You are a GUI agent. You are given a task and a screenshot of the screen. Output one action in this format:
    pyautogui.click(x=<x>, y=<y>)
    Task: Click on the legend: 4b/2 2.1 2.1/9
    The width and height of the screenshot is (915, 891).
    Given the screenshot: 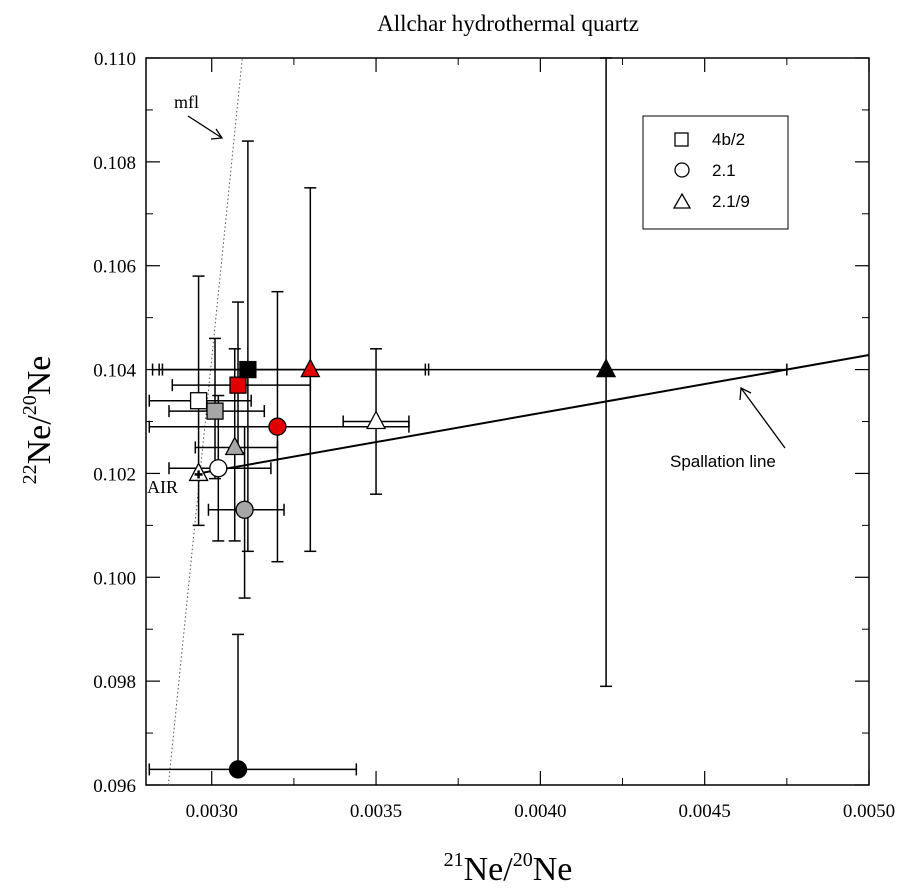 What is the action you would take?
    pyautogui.click(x=715, y=172)
    